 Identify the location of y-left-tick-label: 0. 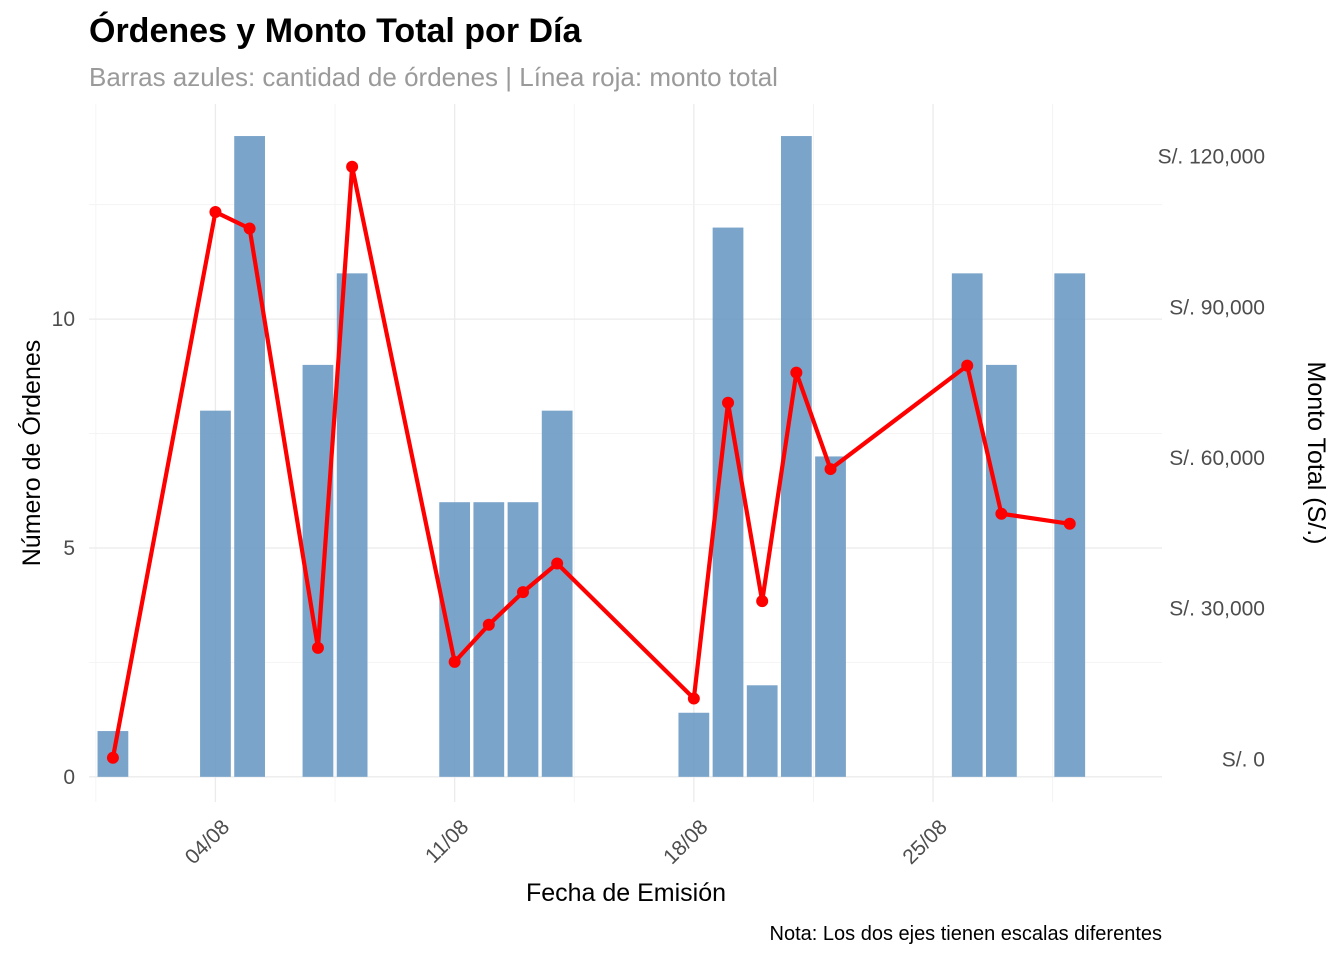
(69, 777).